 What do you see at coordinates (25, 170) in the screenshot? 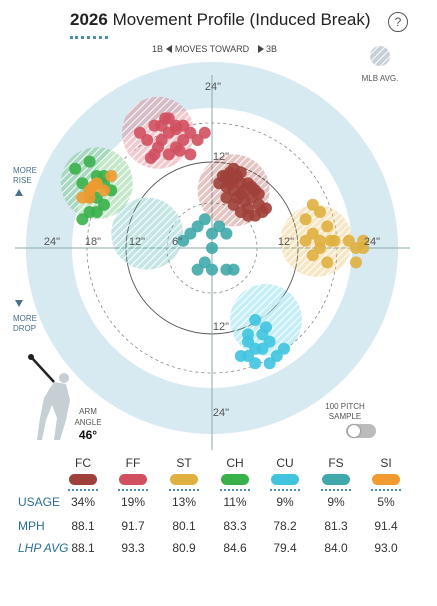
I see `more-rise-line1: MORE` at bounding box center [25, 170].